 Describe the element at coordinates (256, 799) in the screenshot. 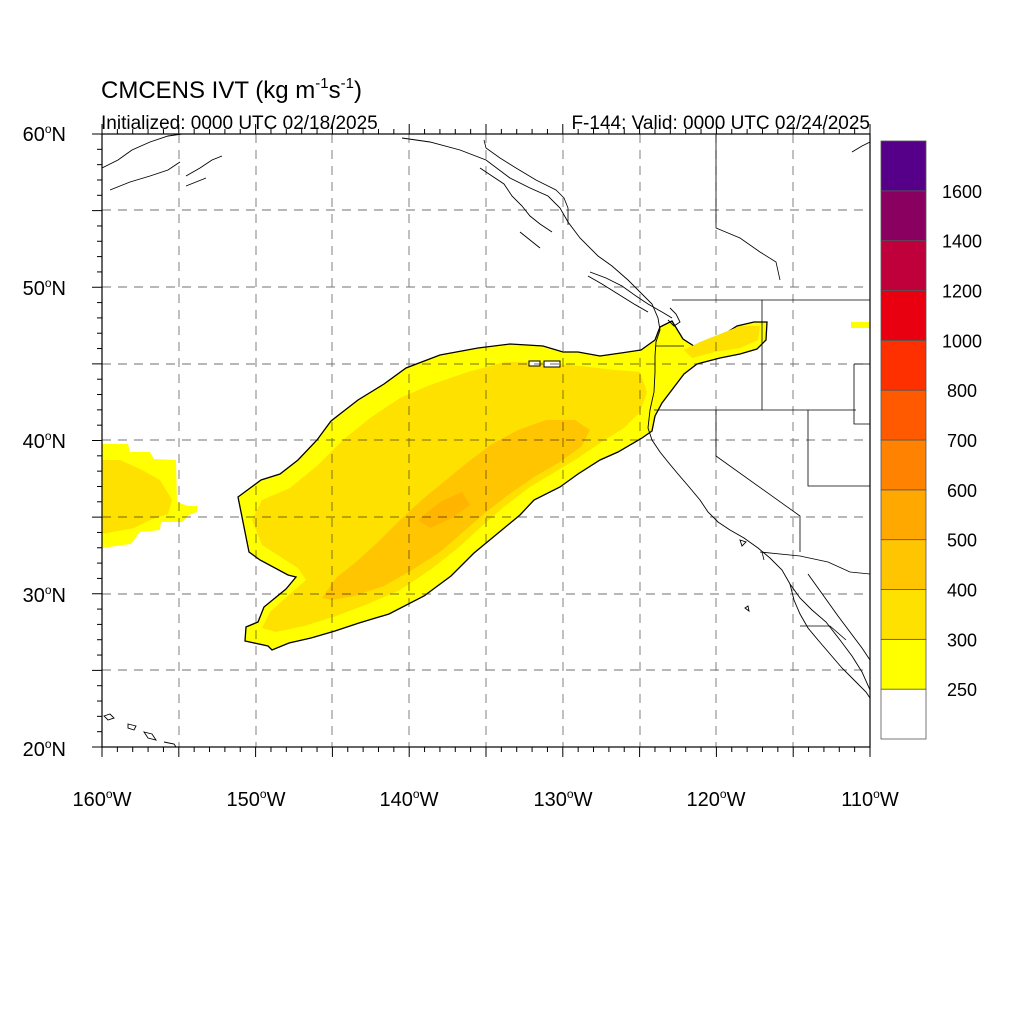

I see `lon-label-150: 150oW` at that location.